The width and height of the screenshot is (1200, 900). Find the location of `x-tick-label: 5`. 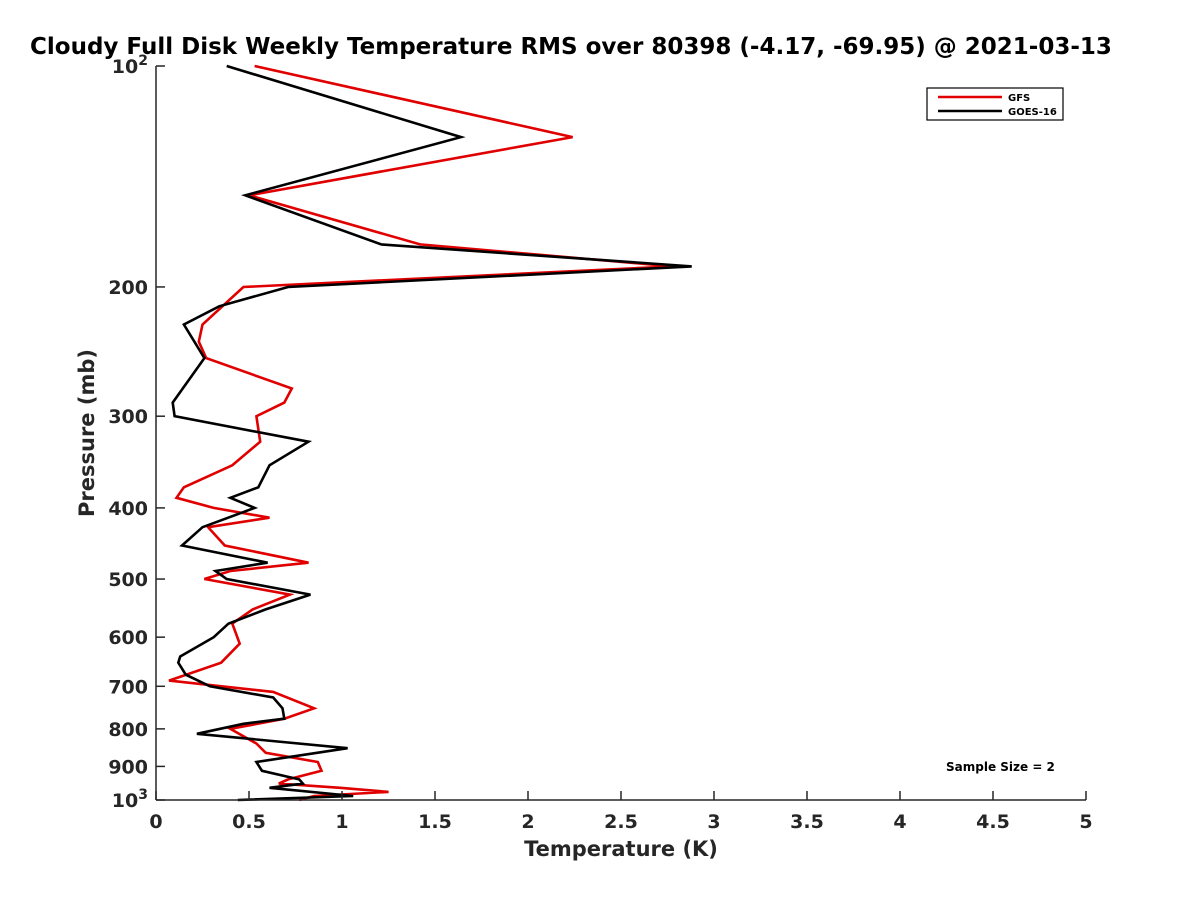

x-tick-label: 5 is located at coordinates (1085, 822).